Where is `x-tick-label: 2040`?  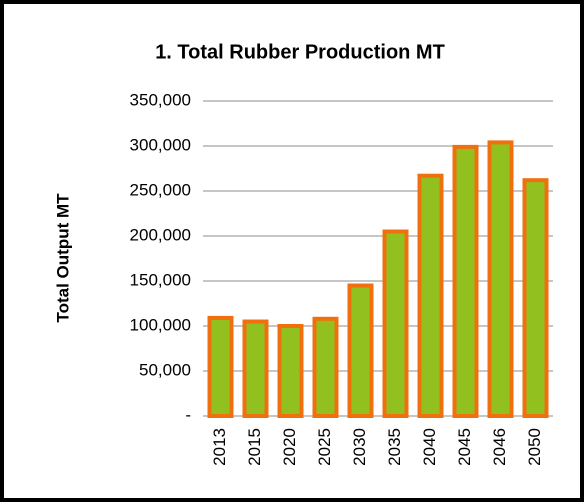
x-tick-label: 2040 is located at coordinates (429, 447).